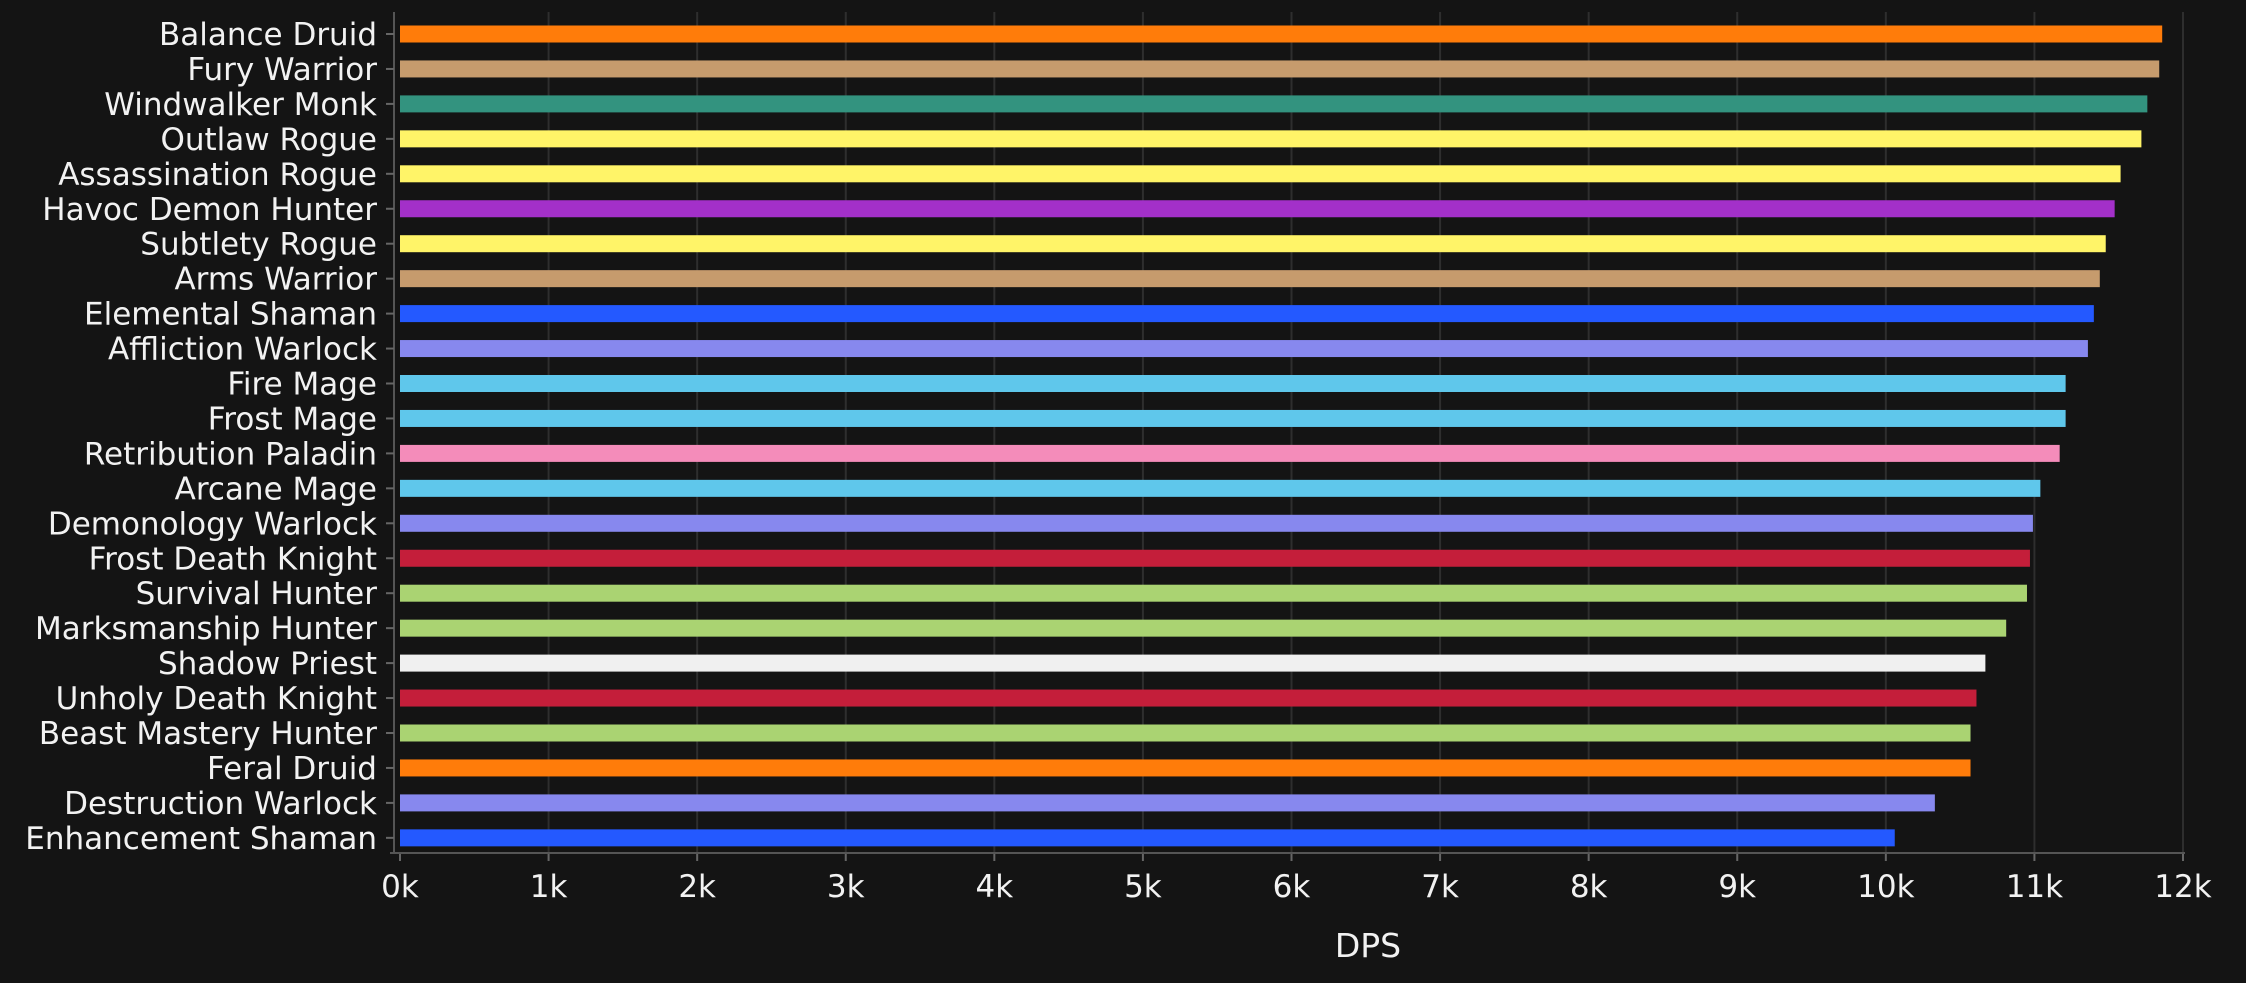  Describe the element at coordinates (302, 385) in the screenshot. I see `category-label: Fire Mage` at that location.